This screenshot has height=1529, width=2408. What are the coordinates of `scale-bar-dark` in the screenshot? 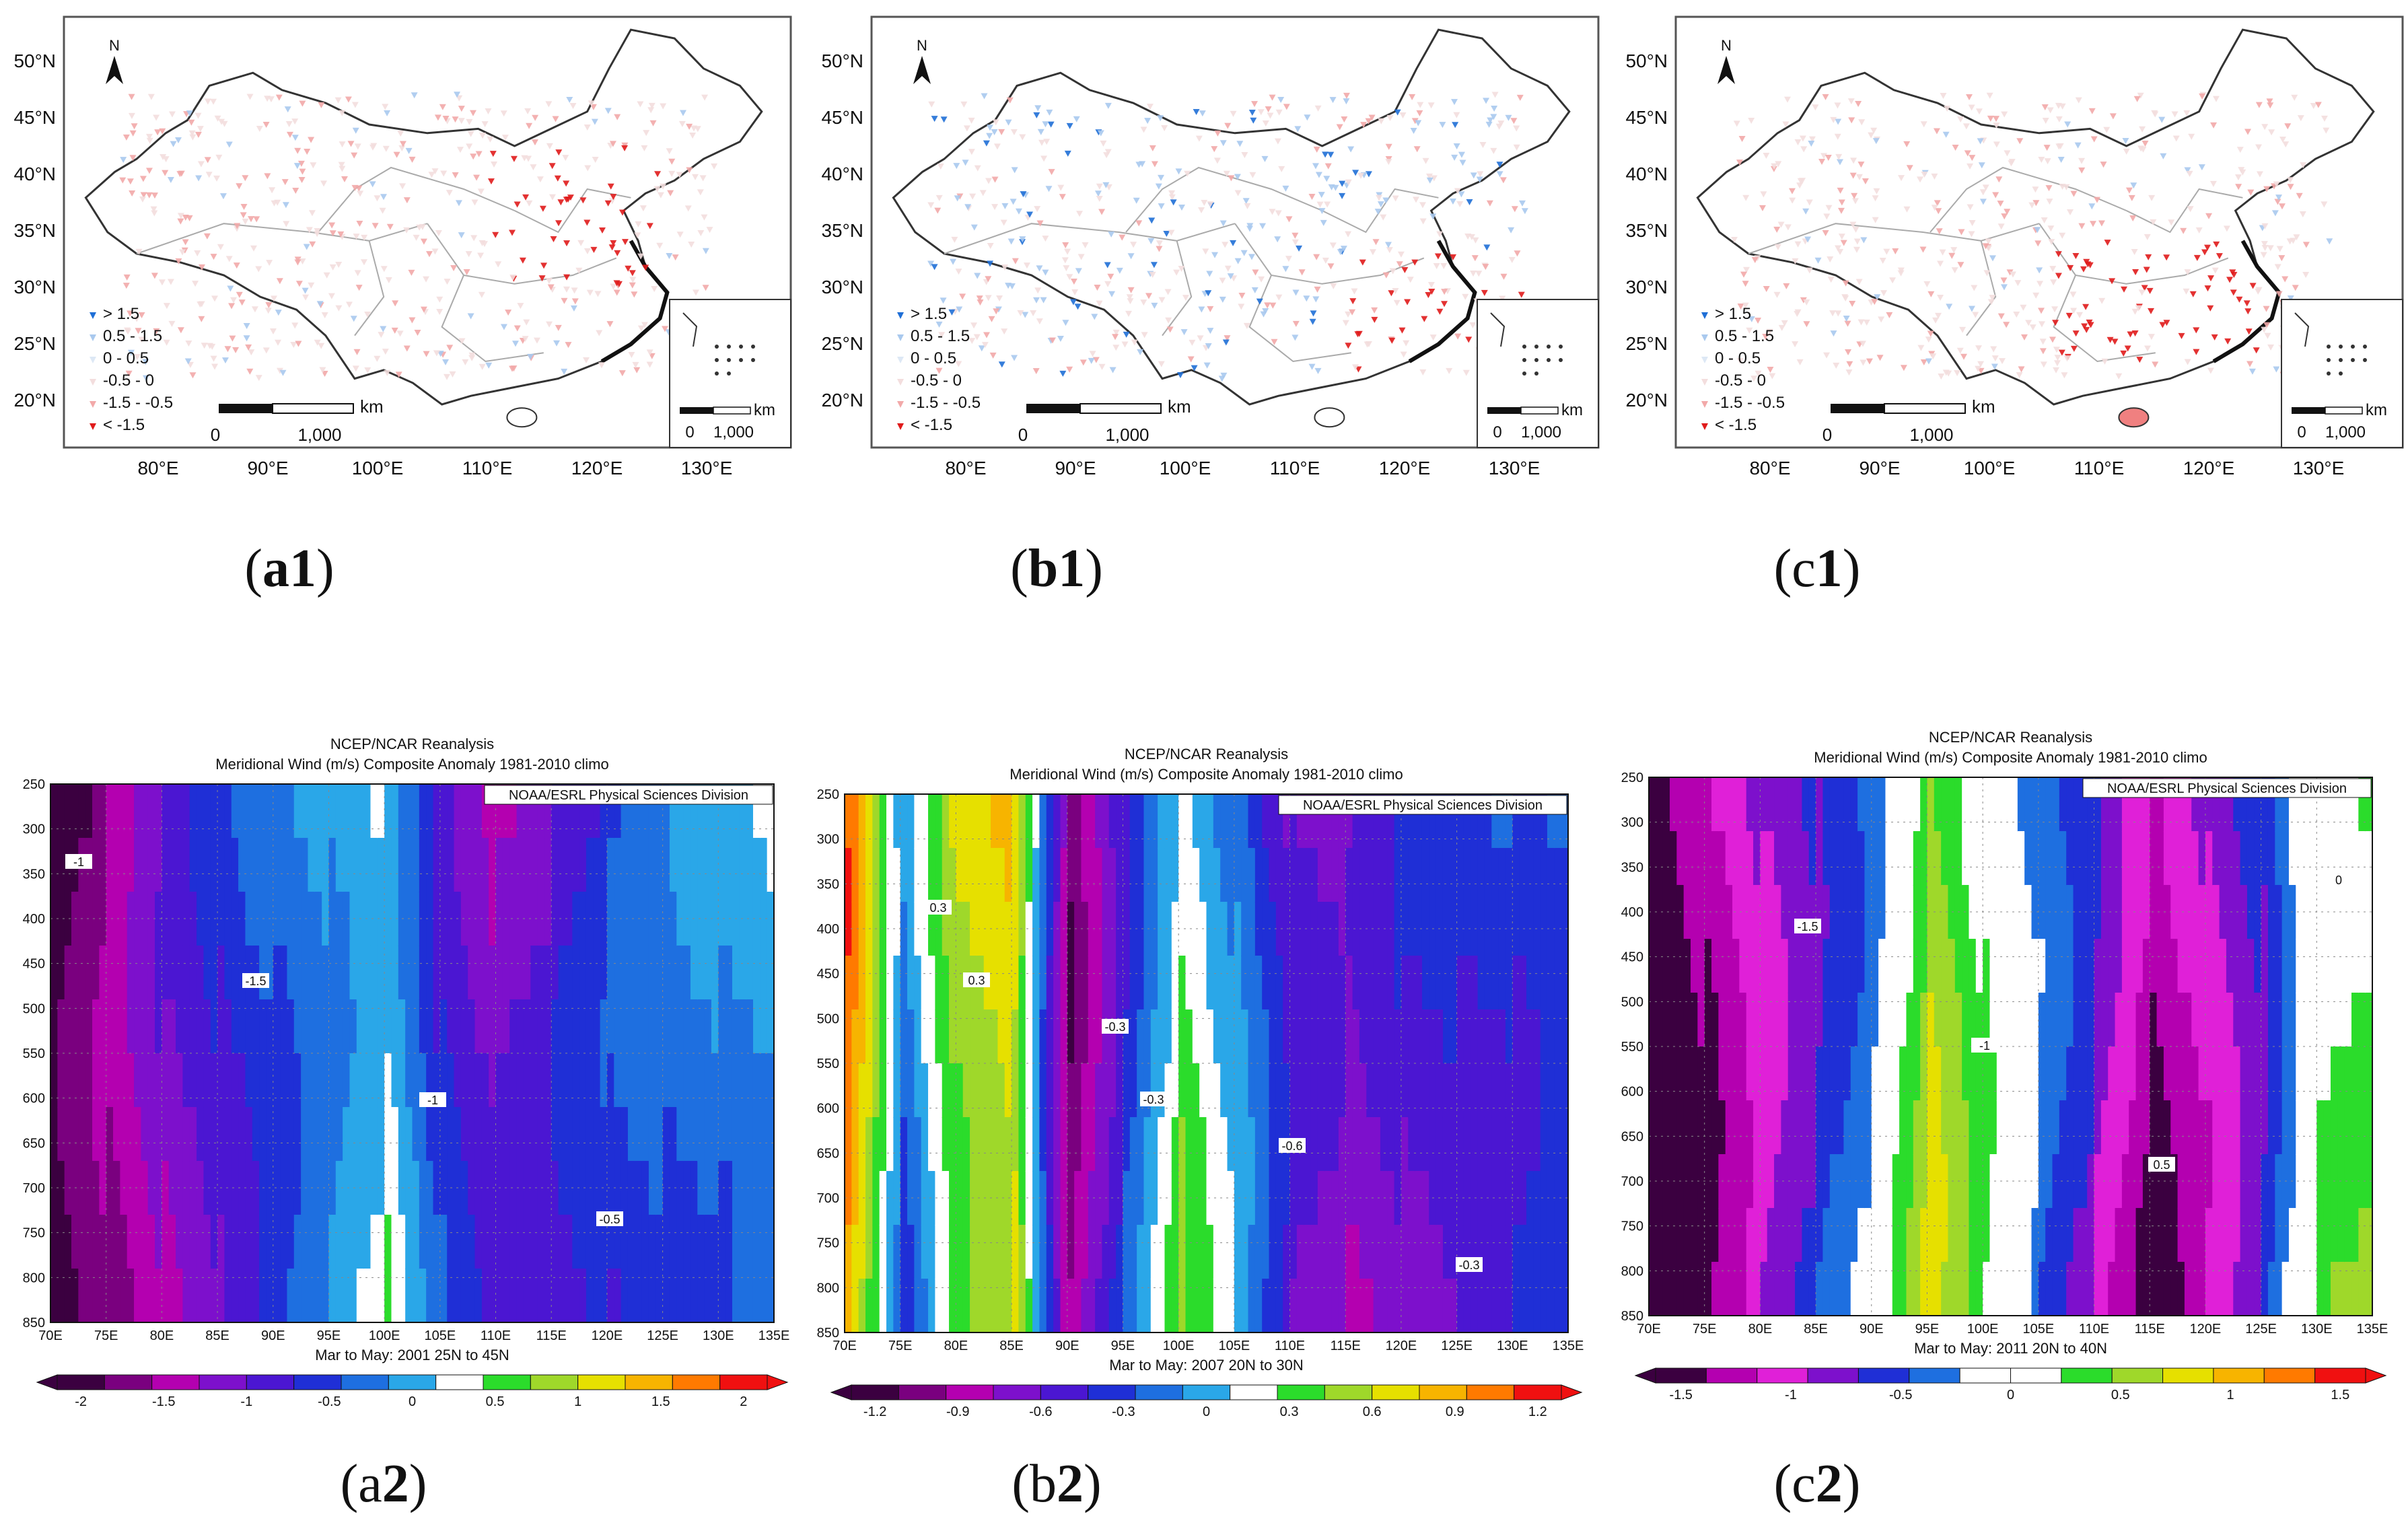 It's located at (246, 408).